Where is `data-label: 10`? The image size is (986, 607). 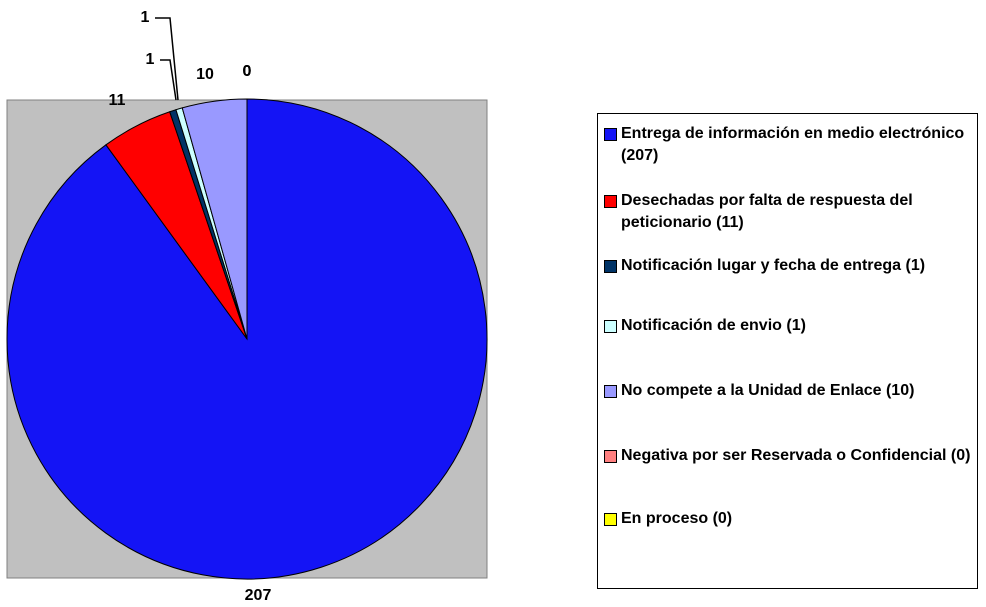 data-label: 10 is located at coordinates (205, 74).